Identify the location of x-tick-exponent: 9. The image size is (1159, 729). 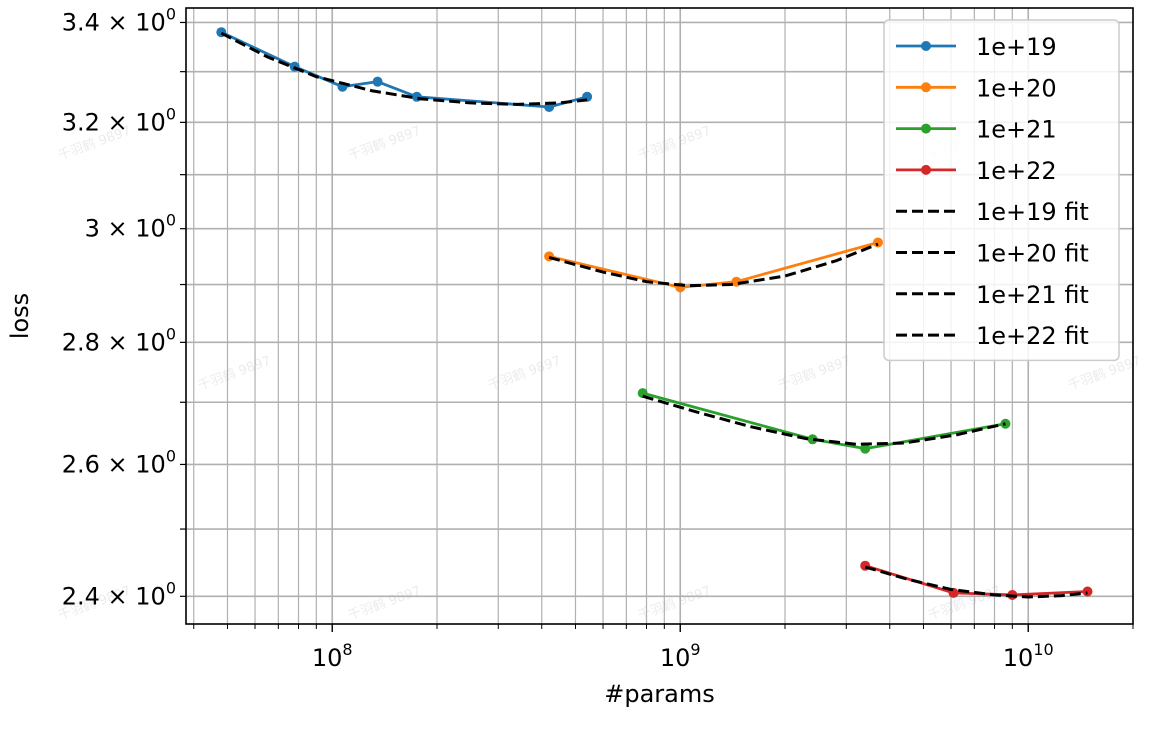
(695, 649).